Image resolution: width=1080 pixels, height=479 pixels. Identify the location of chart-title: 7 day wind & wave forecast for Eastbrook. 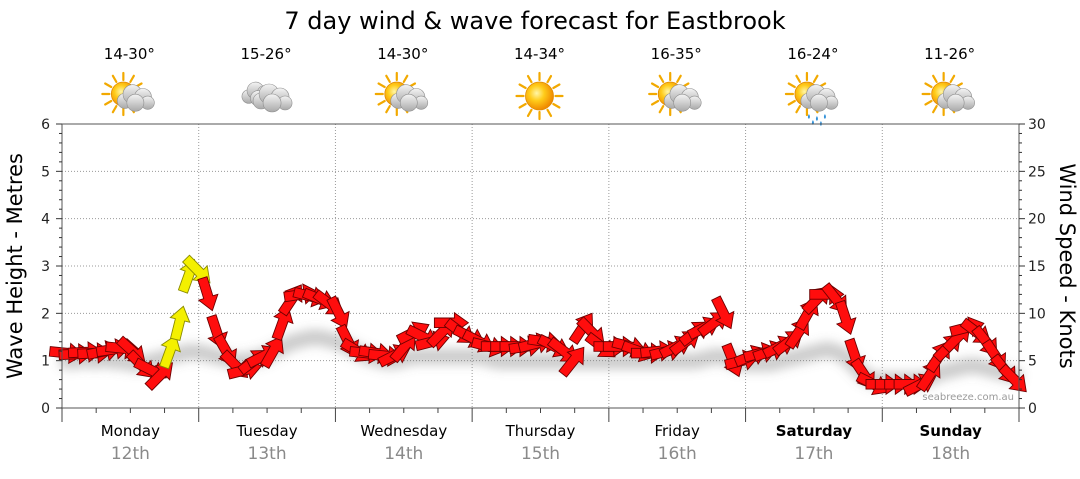
(534, 21).